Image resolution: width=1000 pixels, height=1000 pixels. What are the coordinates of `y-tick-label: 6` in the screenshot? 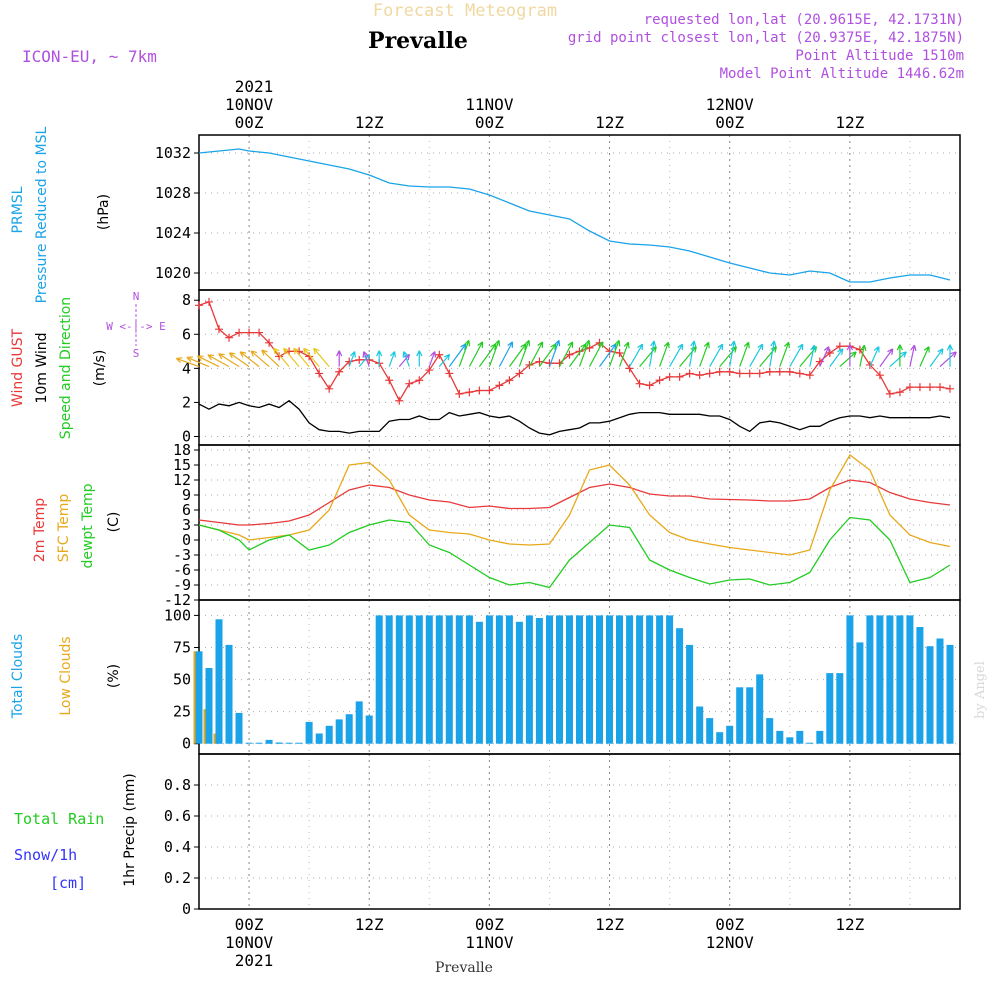 It's located at (186, 510).